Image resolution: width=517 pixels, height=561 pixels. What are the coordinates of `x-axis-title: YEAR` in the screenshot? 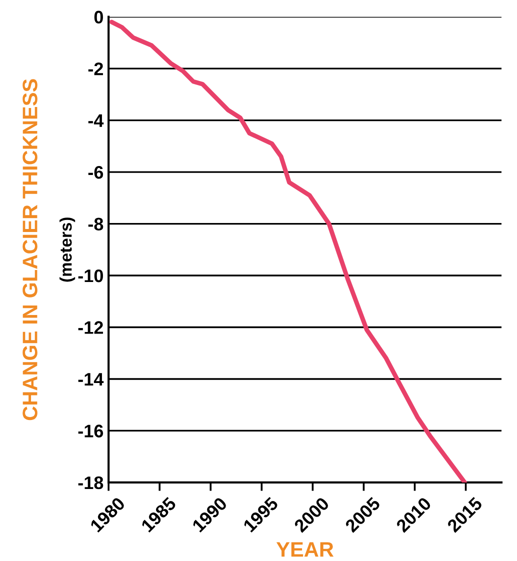 It's located at (305, 549).